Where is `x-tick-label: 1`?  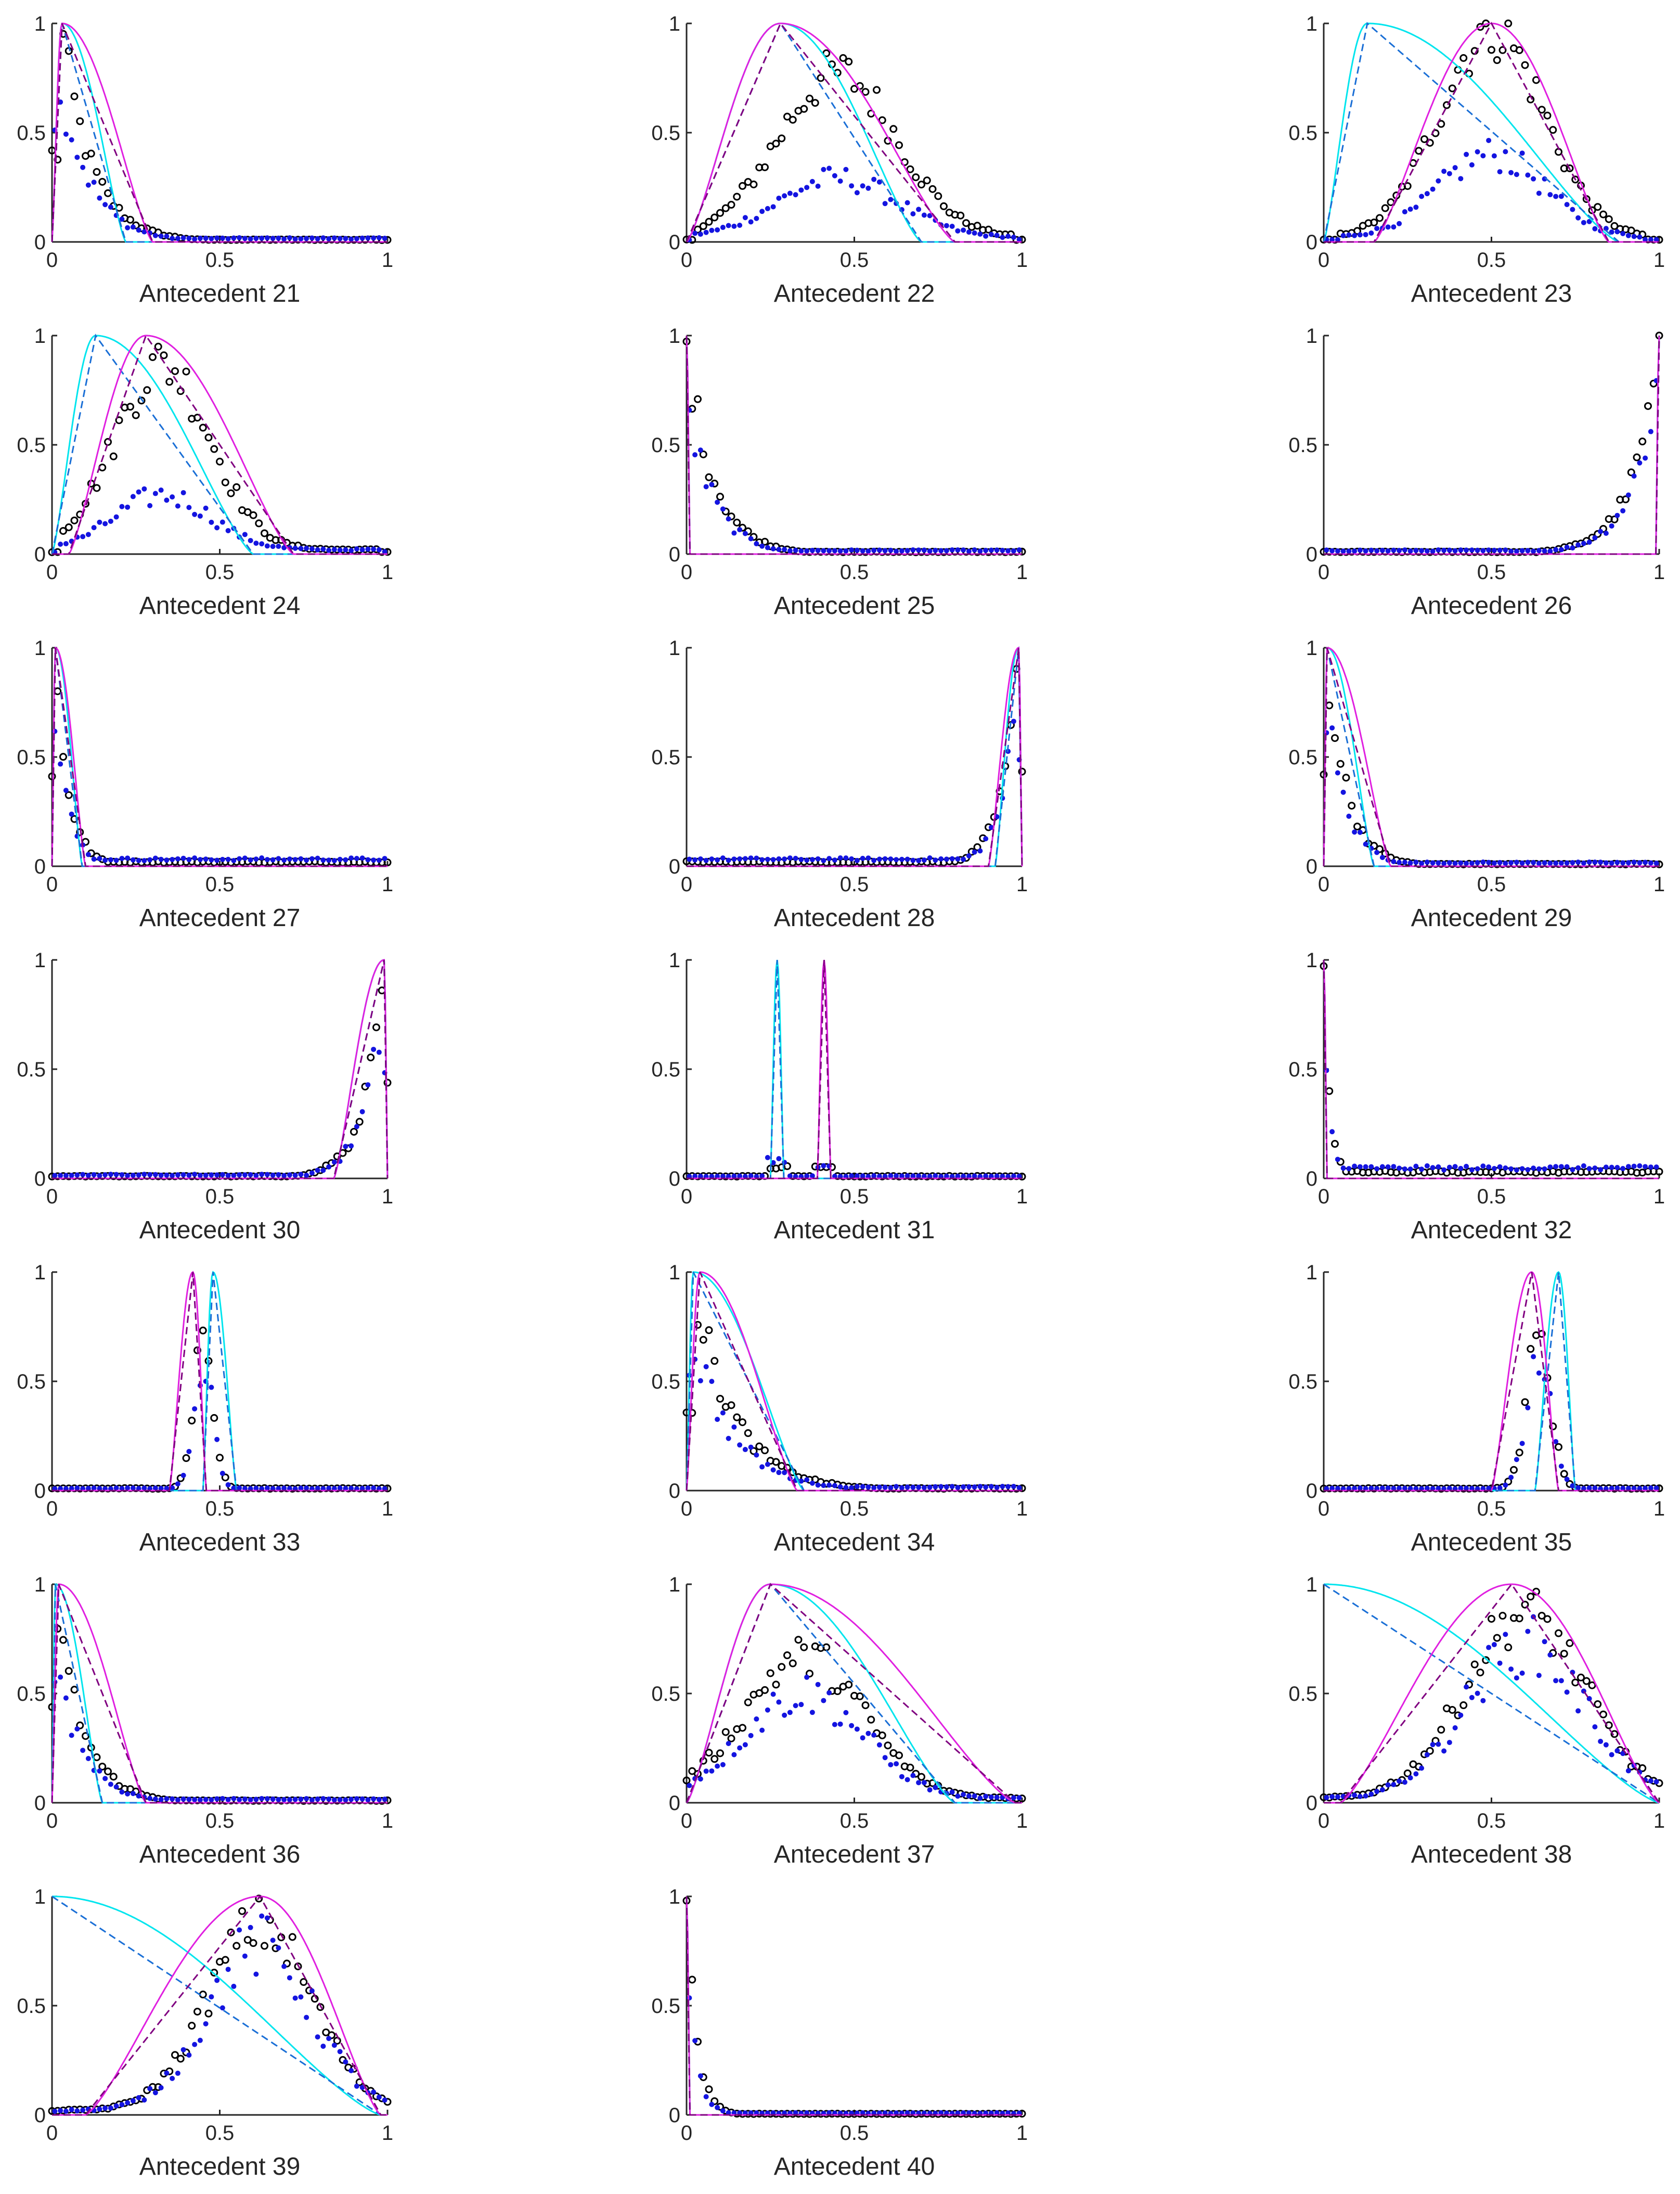 x-tick-label: 1 is located at coordinates (1022, 884).